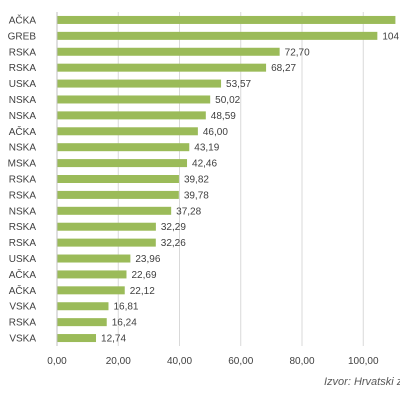 The width and height of the screenshot is (400, 400). Describe the element at coordinates (22, 36) in the screenshot. I see `category-label: GREB` at that location.